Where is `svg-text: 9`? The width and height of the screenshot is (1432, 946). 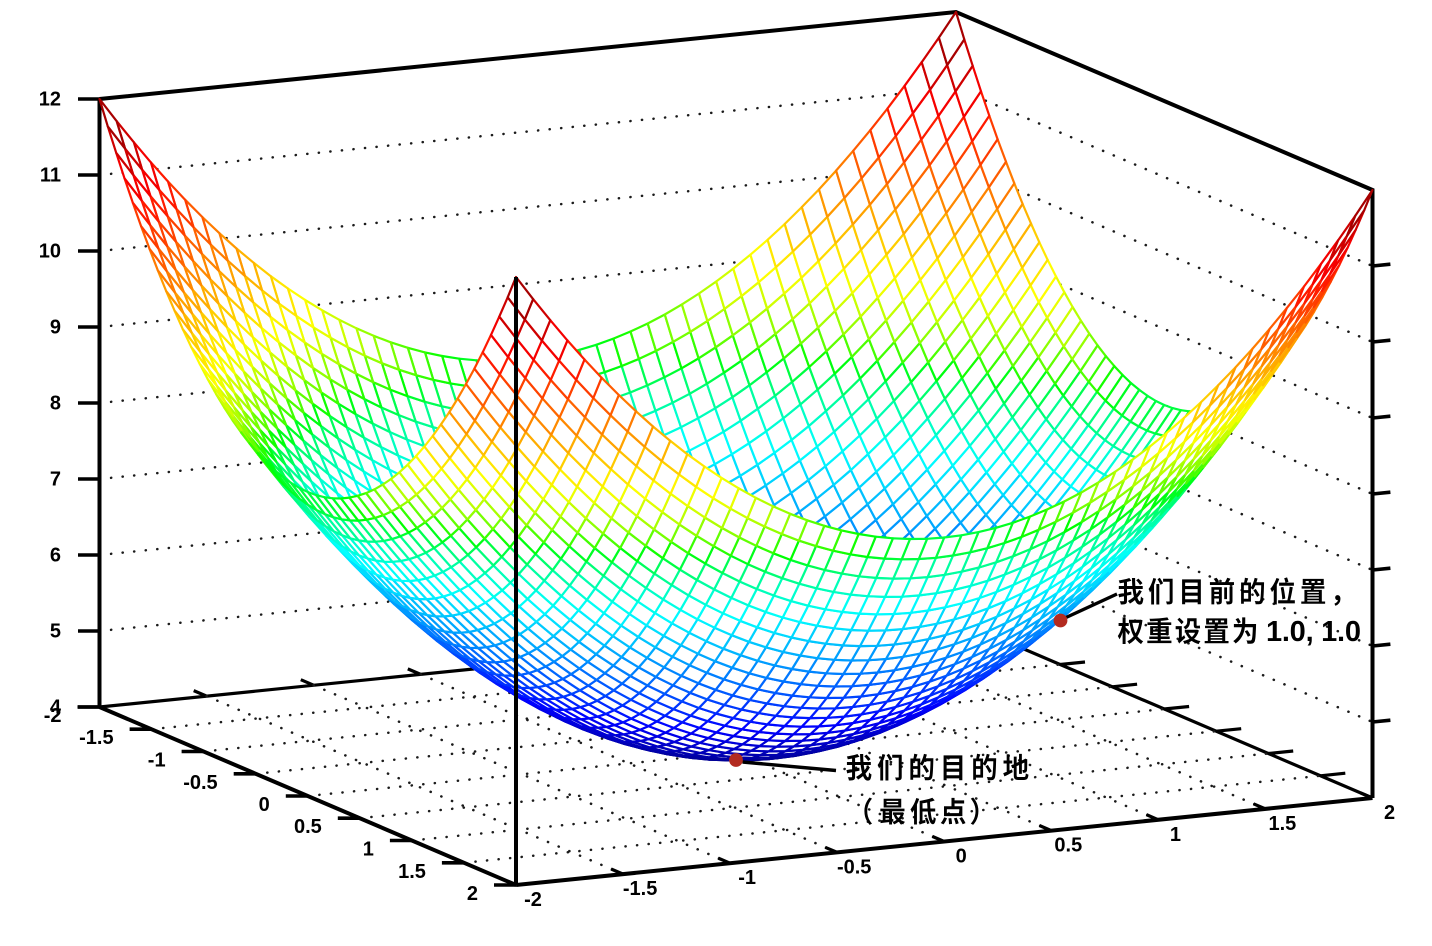
svg-text: 9 is located at coordinates (55, 328).